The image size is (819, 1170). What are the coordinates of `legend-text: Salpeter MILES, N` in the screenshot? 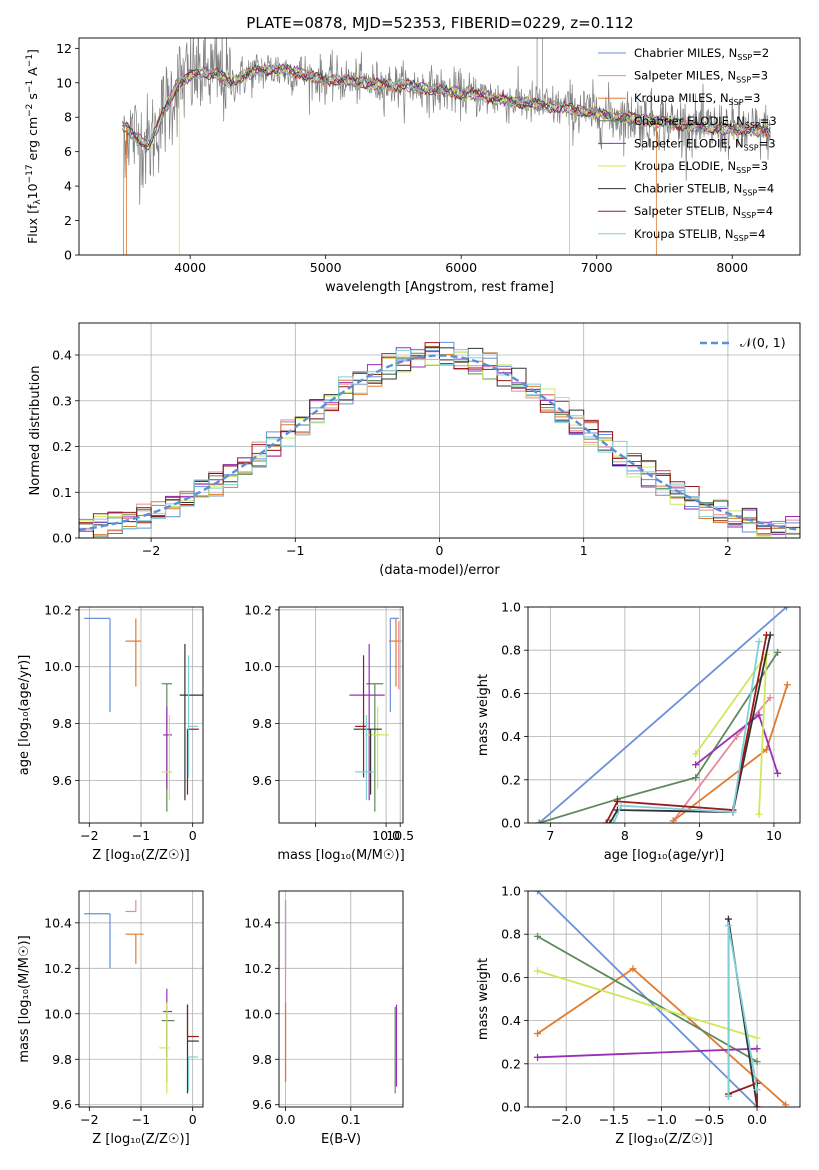 It's located at (685, 76).